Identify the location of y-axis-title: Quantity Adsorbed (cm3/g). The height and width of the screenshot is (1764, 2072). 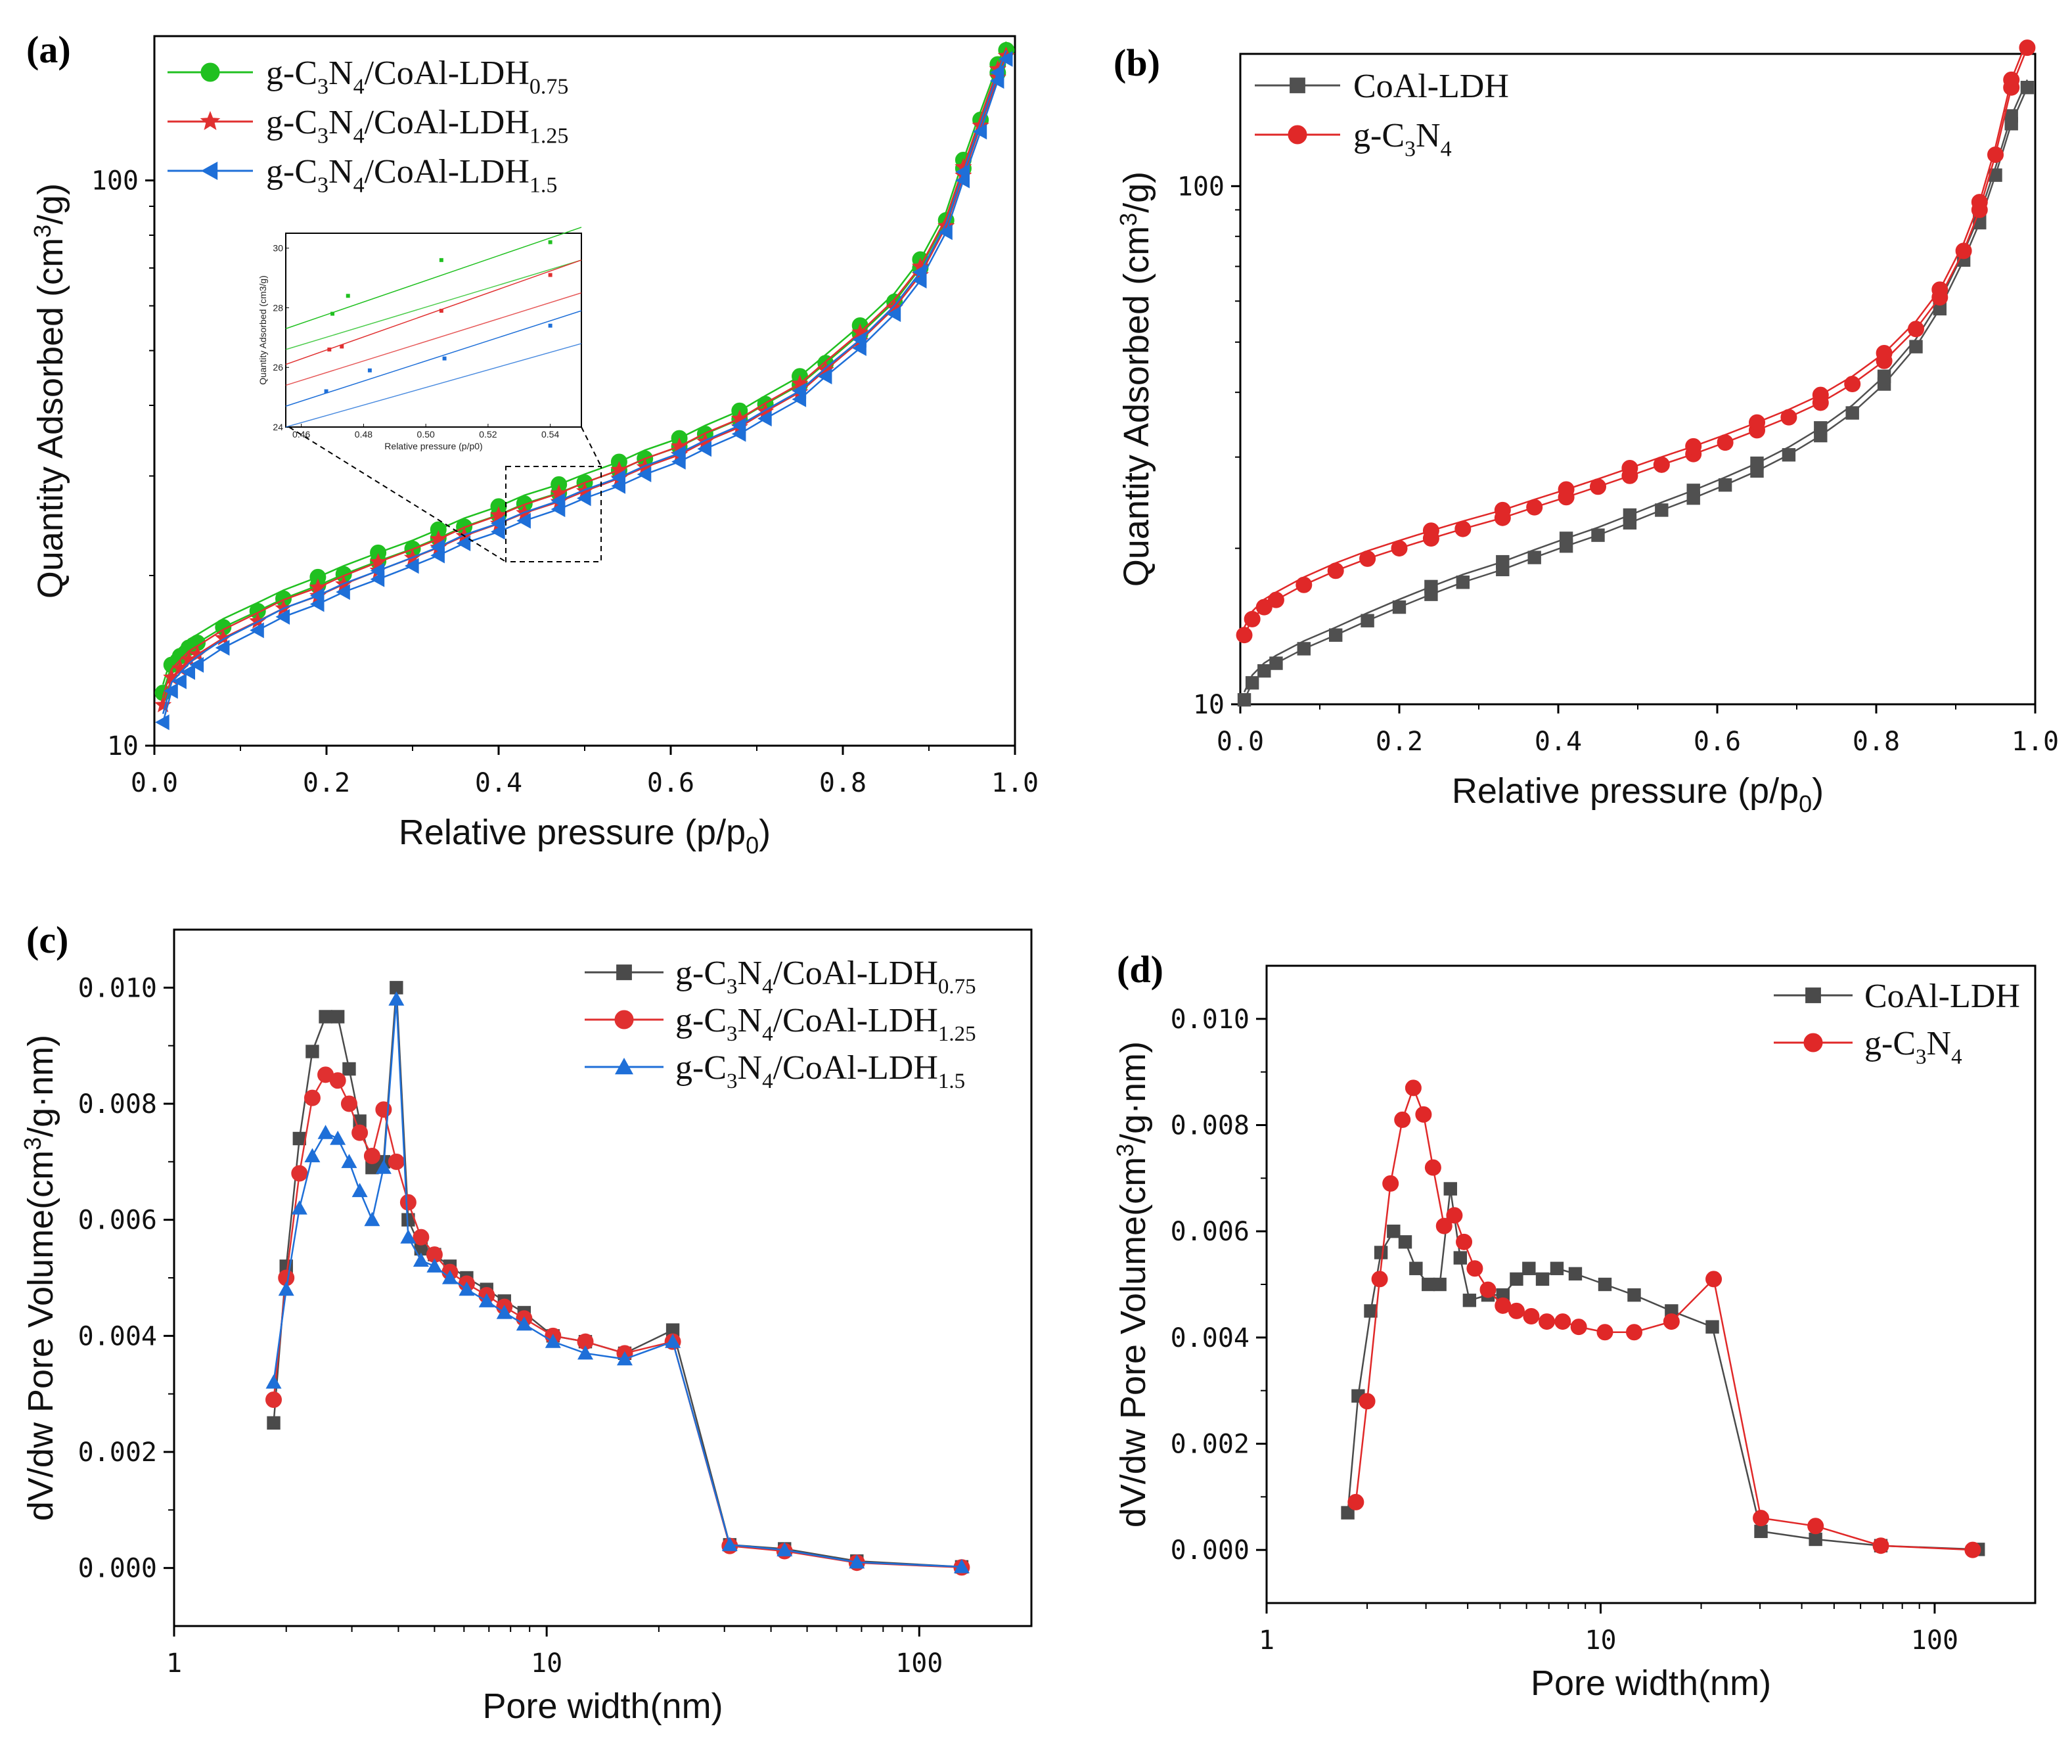
(1135, 379).